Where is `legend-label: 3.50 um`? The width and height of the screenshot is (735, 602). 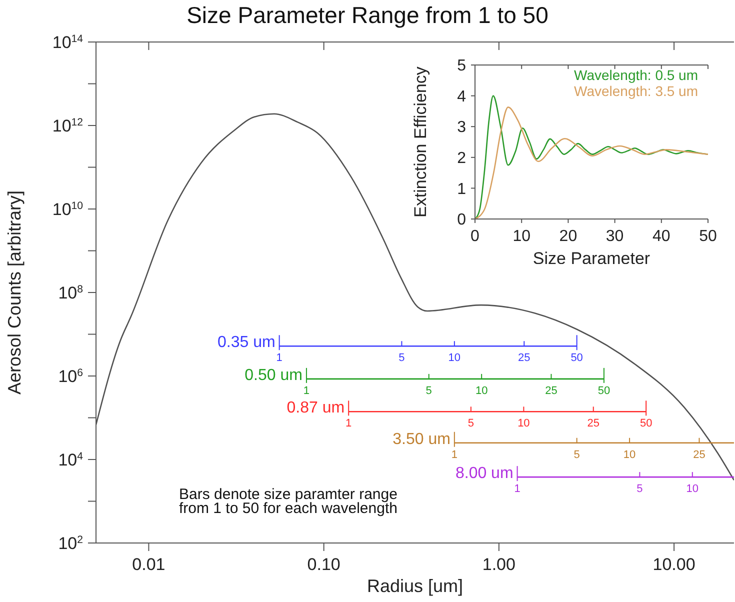
legend-label: 3.50 um is located at coordinates (421, 439).